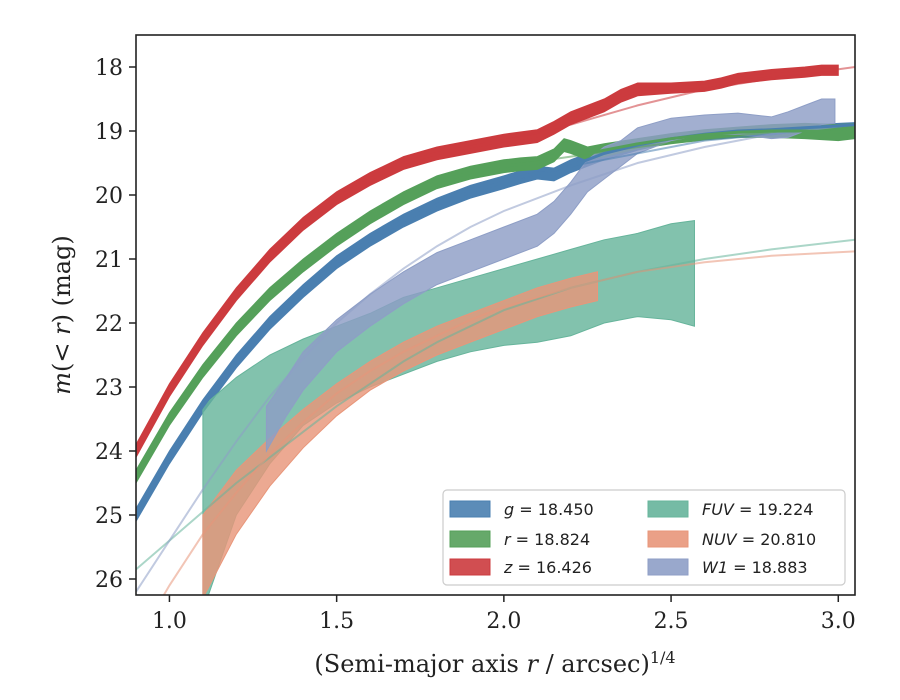 Image resolution: width=900 pixels, height=700 pixels. I want to click on y-axis-label: m(< r) (mag), so click(62, 315).